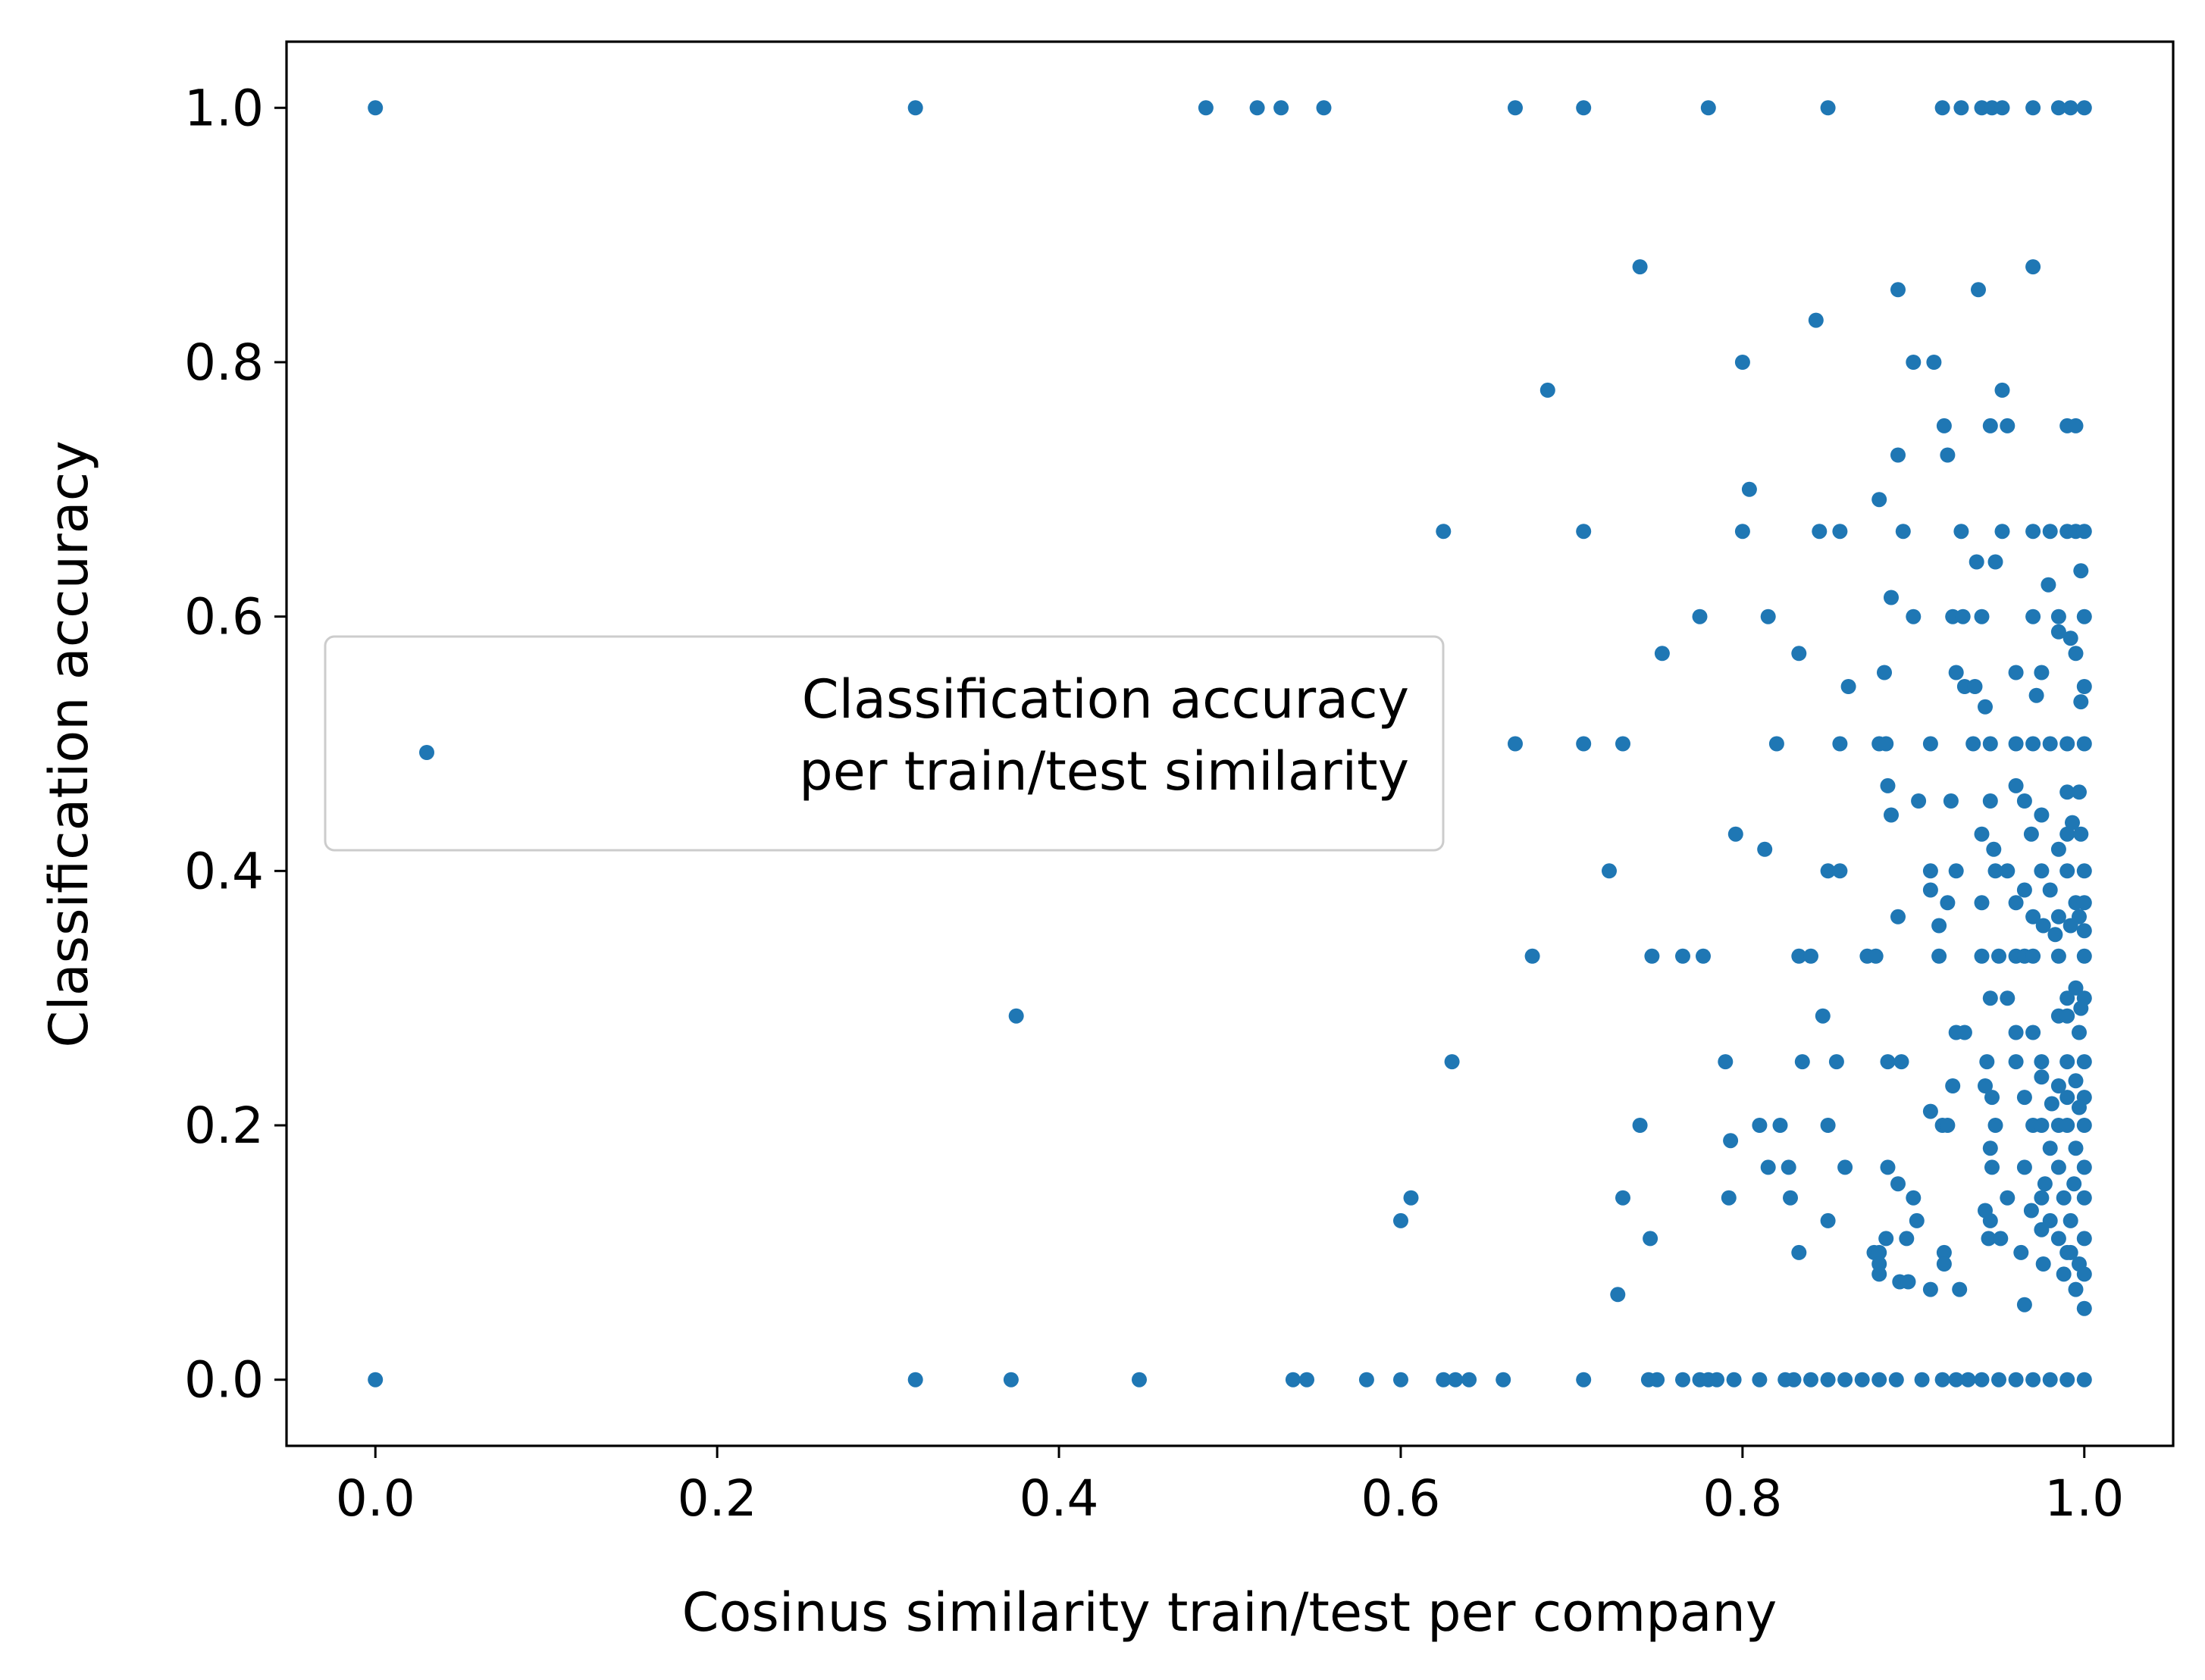 The width and height of the screenshot is (2205, 1680). What do you see at coordinates (1059, 1498) in the screenshot?
I see `x-tick-label: 0.4` at bounding box center [1059, 1498].